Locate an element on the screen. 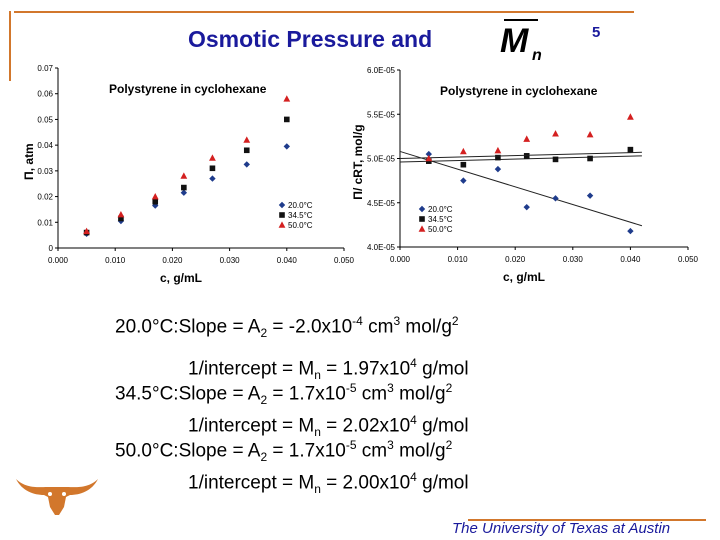 This screenshot has height=540, width=720. result-label: 34.5°C:Slope = A is located at coordinates (188, 394).